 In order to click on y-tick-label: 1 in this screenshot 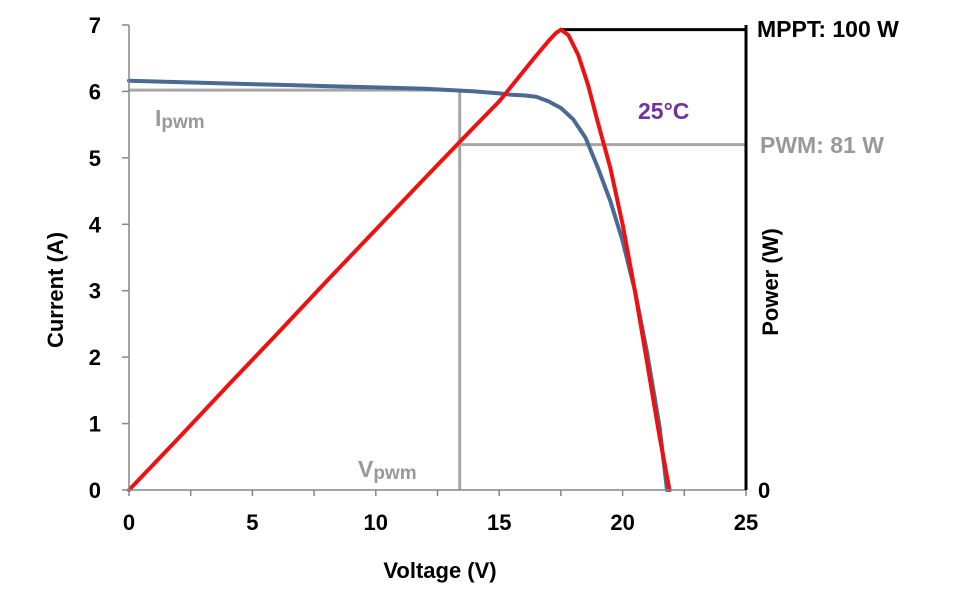, I will do `click(95, 424)`.